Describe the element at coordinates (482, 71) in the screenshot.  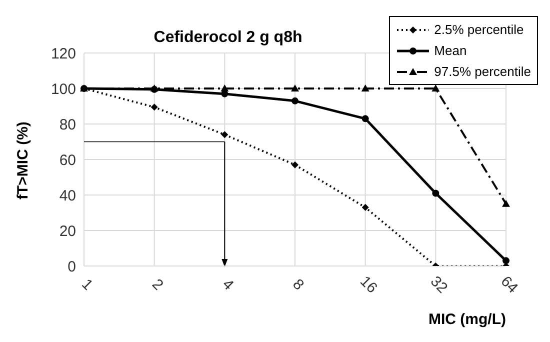
I see `legend-label: 97.5% percentile` at that location.